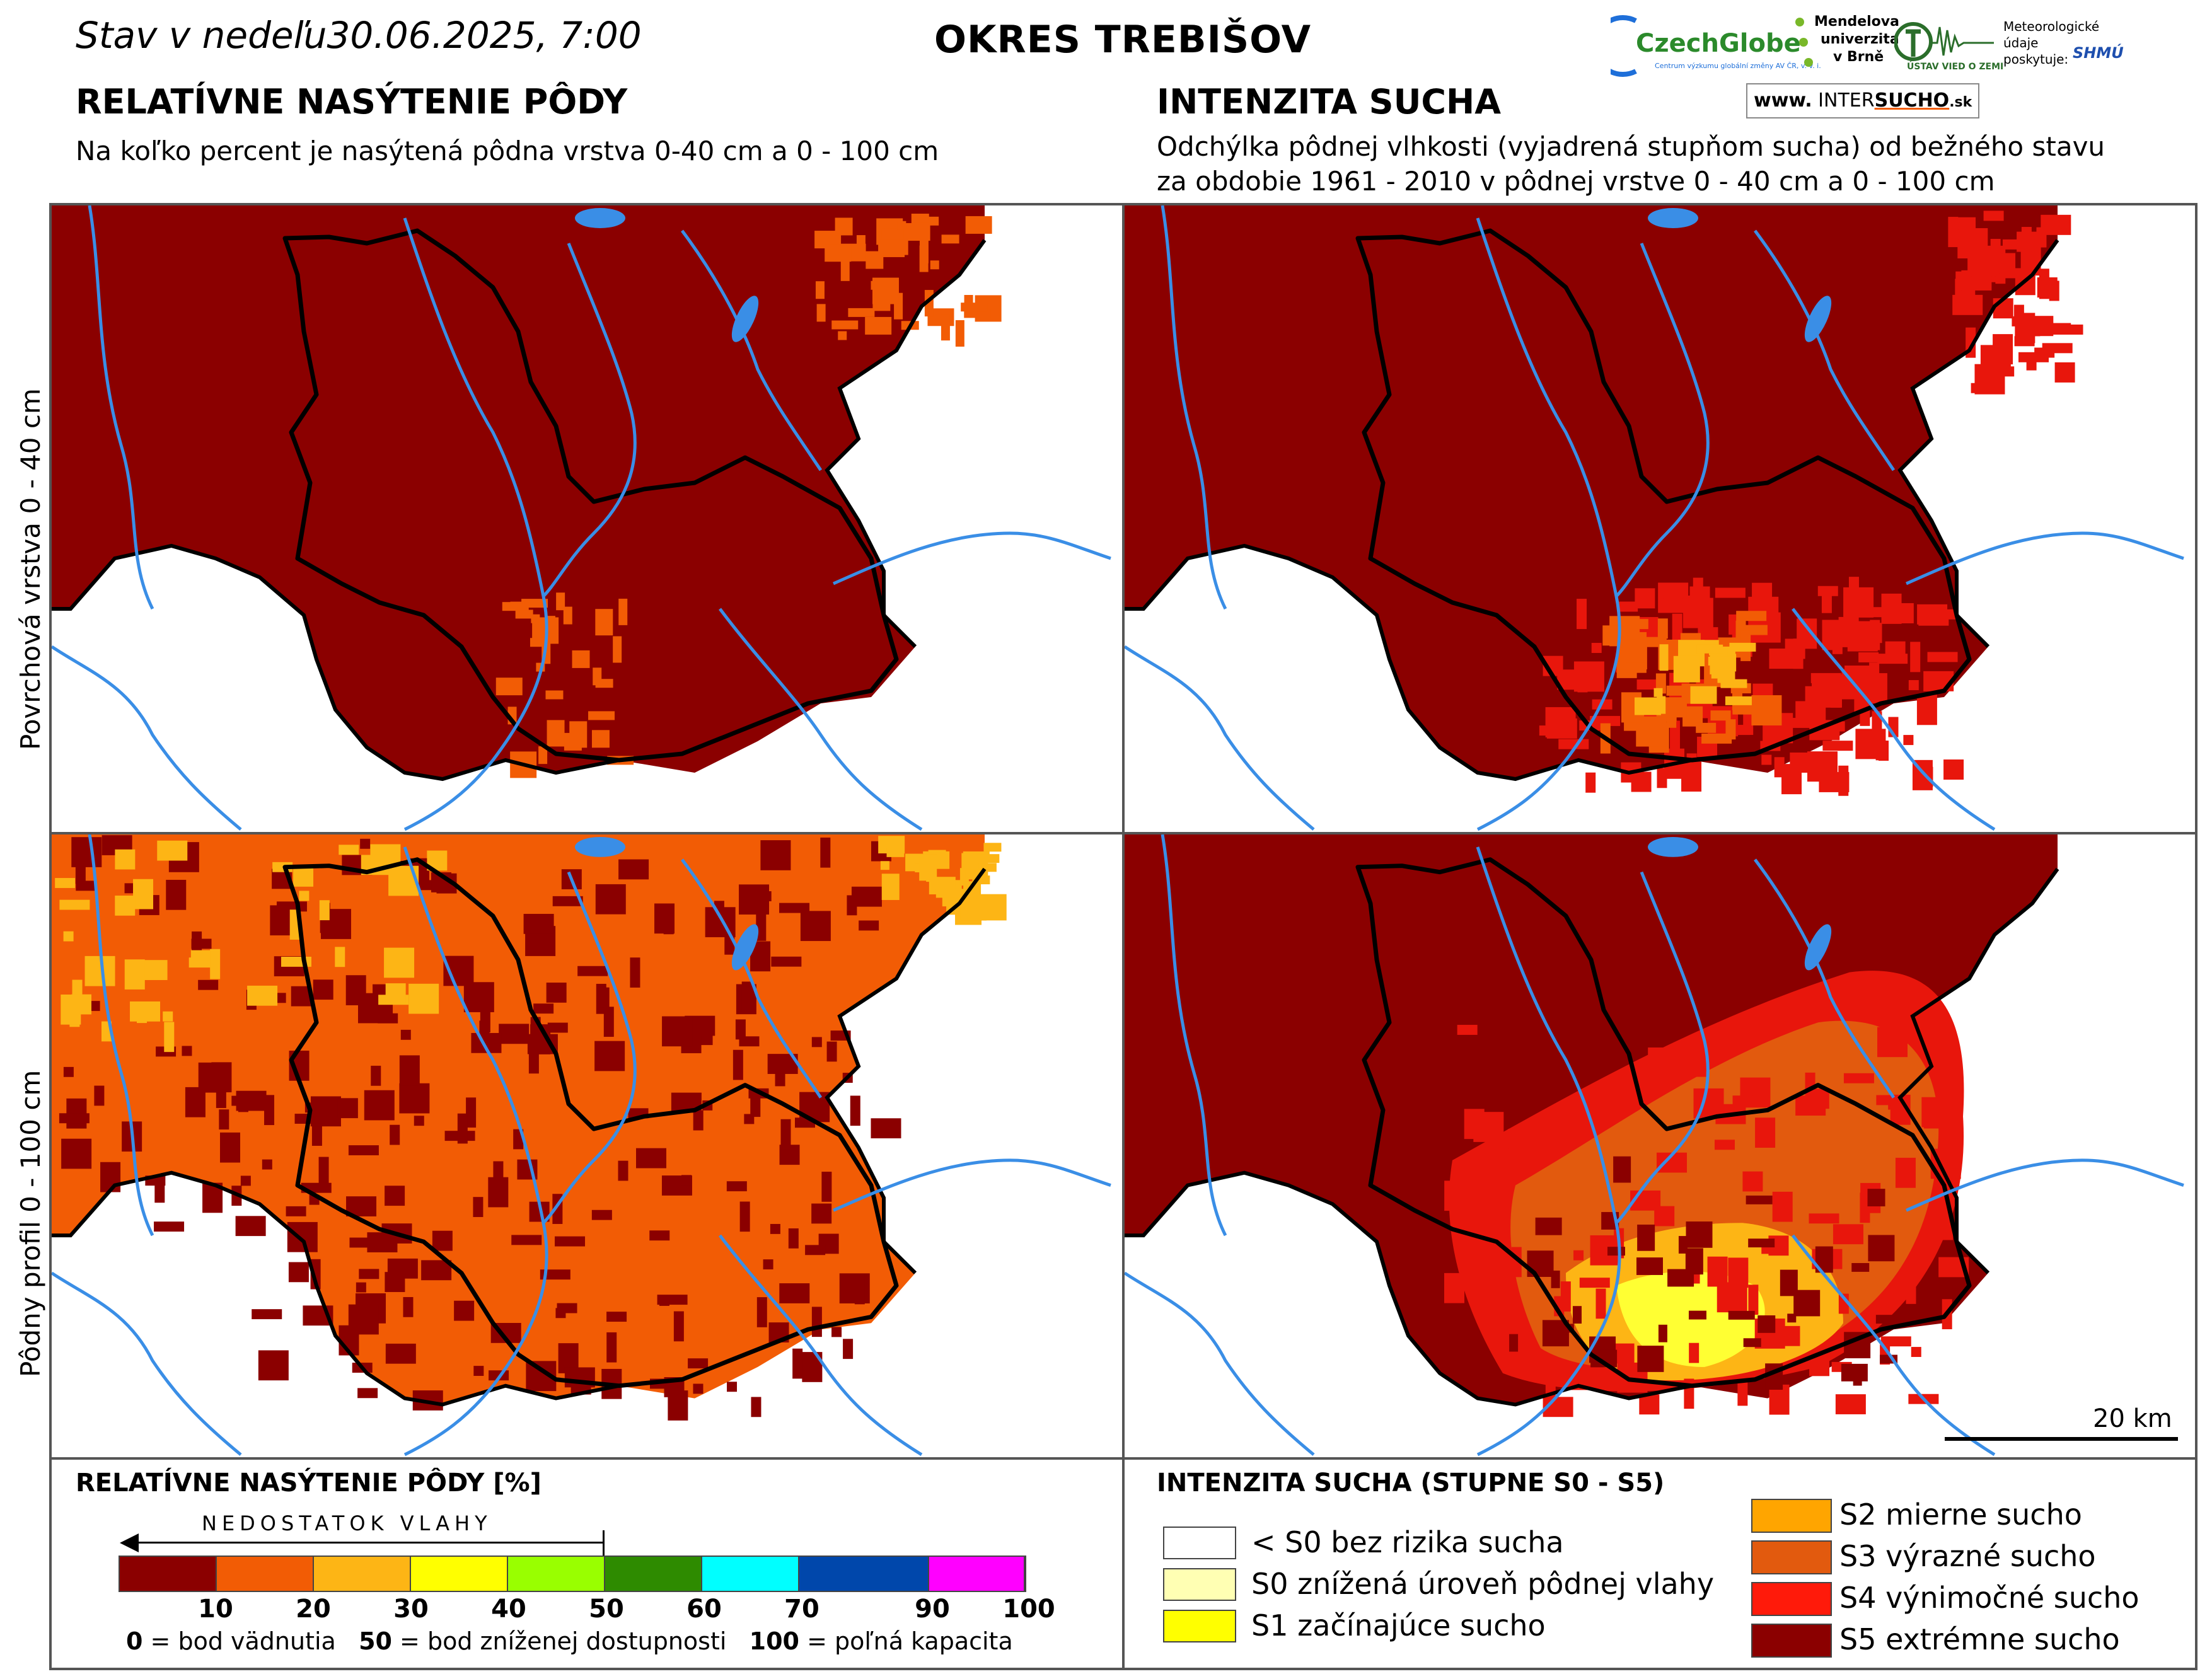  What do you see at coordinates (1791, 1641) in the screenshot?
I see `legend-swatch` at bounding box center [1791, 1641].